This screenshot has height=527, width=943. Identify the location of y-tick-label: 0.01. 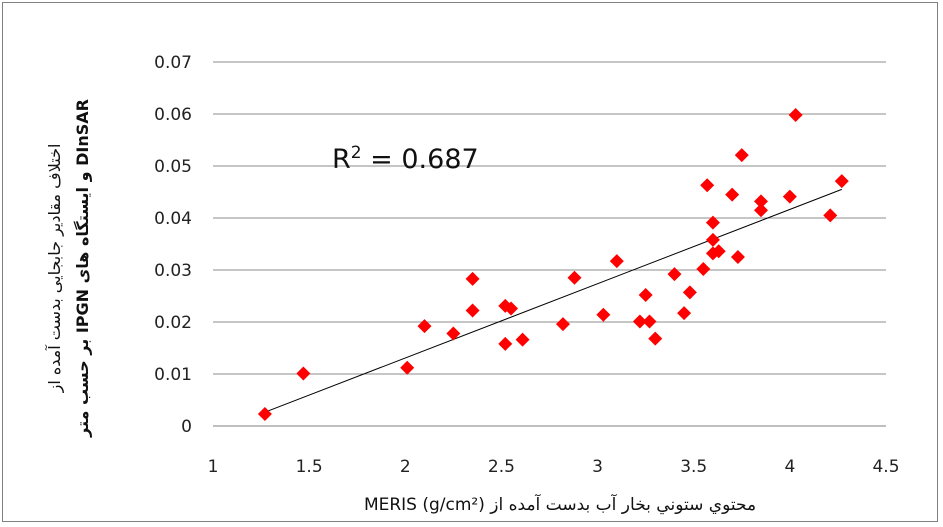
(173, 375).